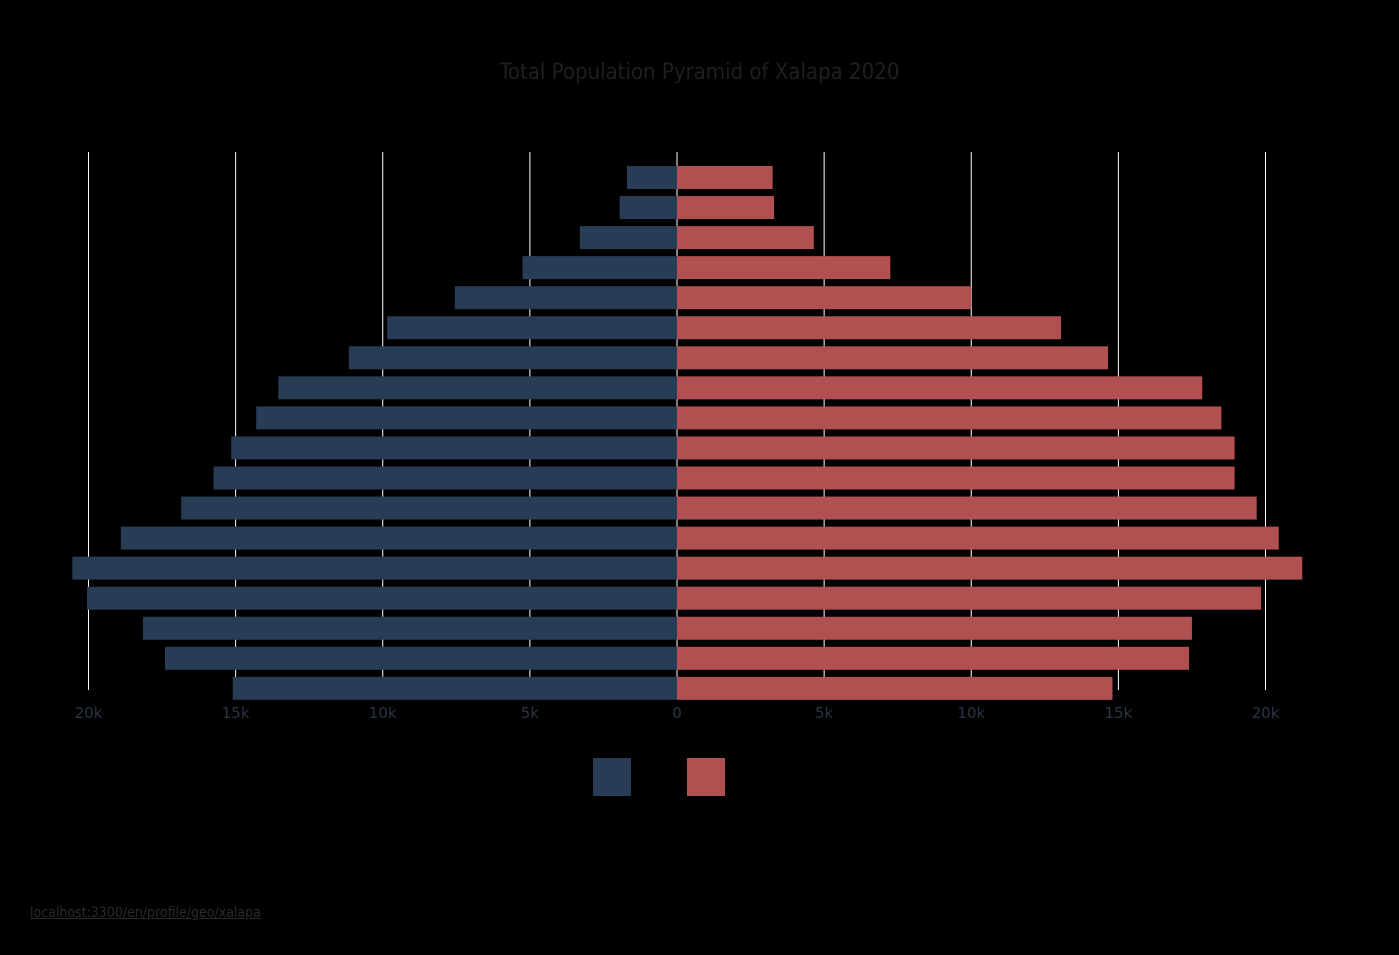  Describe the element at coordinates (706, 777) in the screenshot. I see `legend-swatch-right` at that location.